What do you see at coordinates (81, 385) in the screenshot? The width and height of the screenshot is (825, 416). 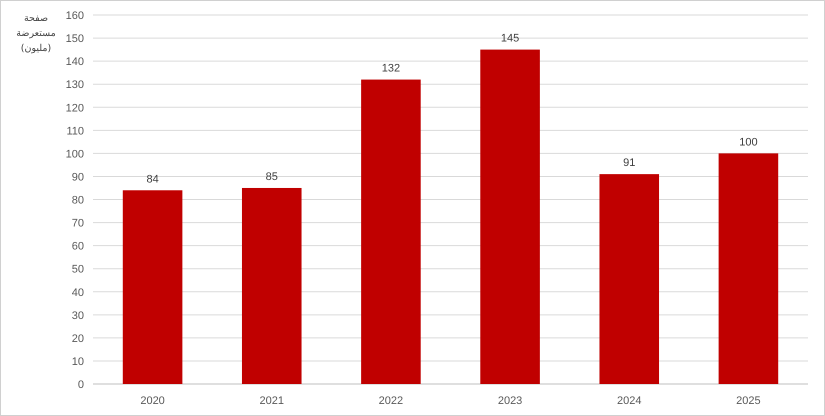 I see `y-tick-label: 0` at bounding box center [81, 385].